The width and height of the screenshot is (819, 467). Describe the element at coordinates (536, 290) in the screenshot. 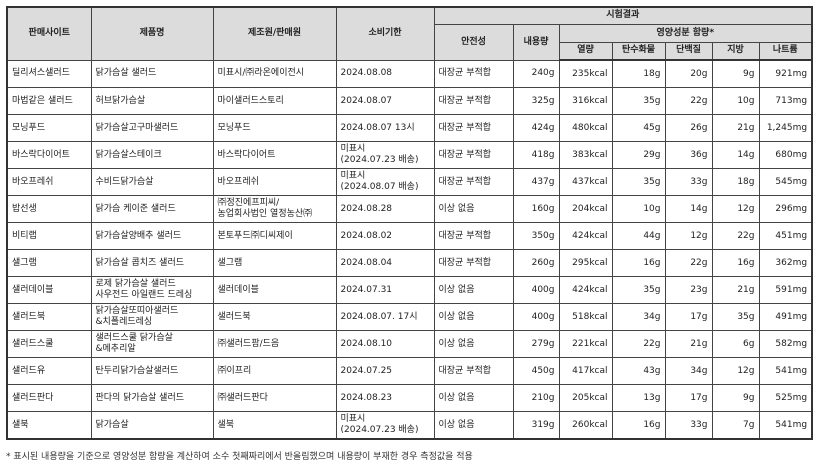

I see `cell-content: 400g` at that location.